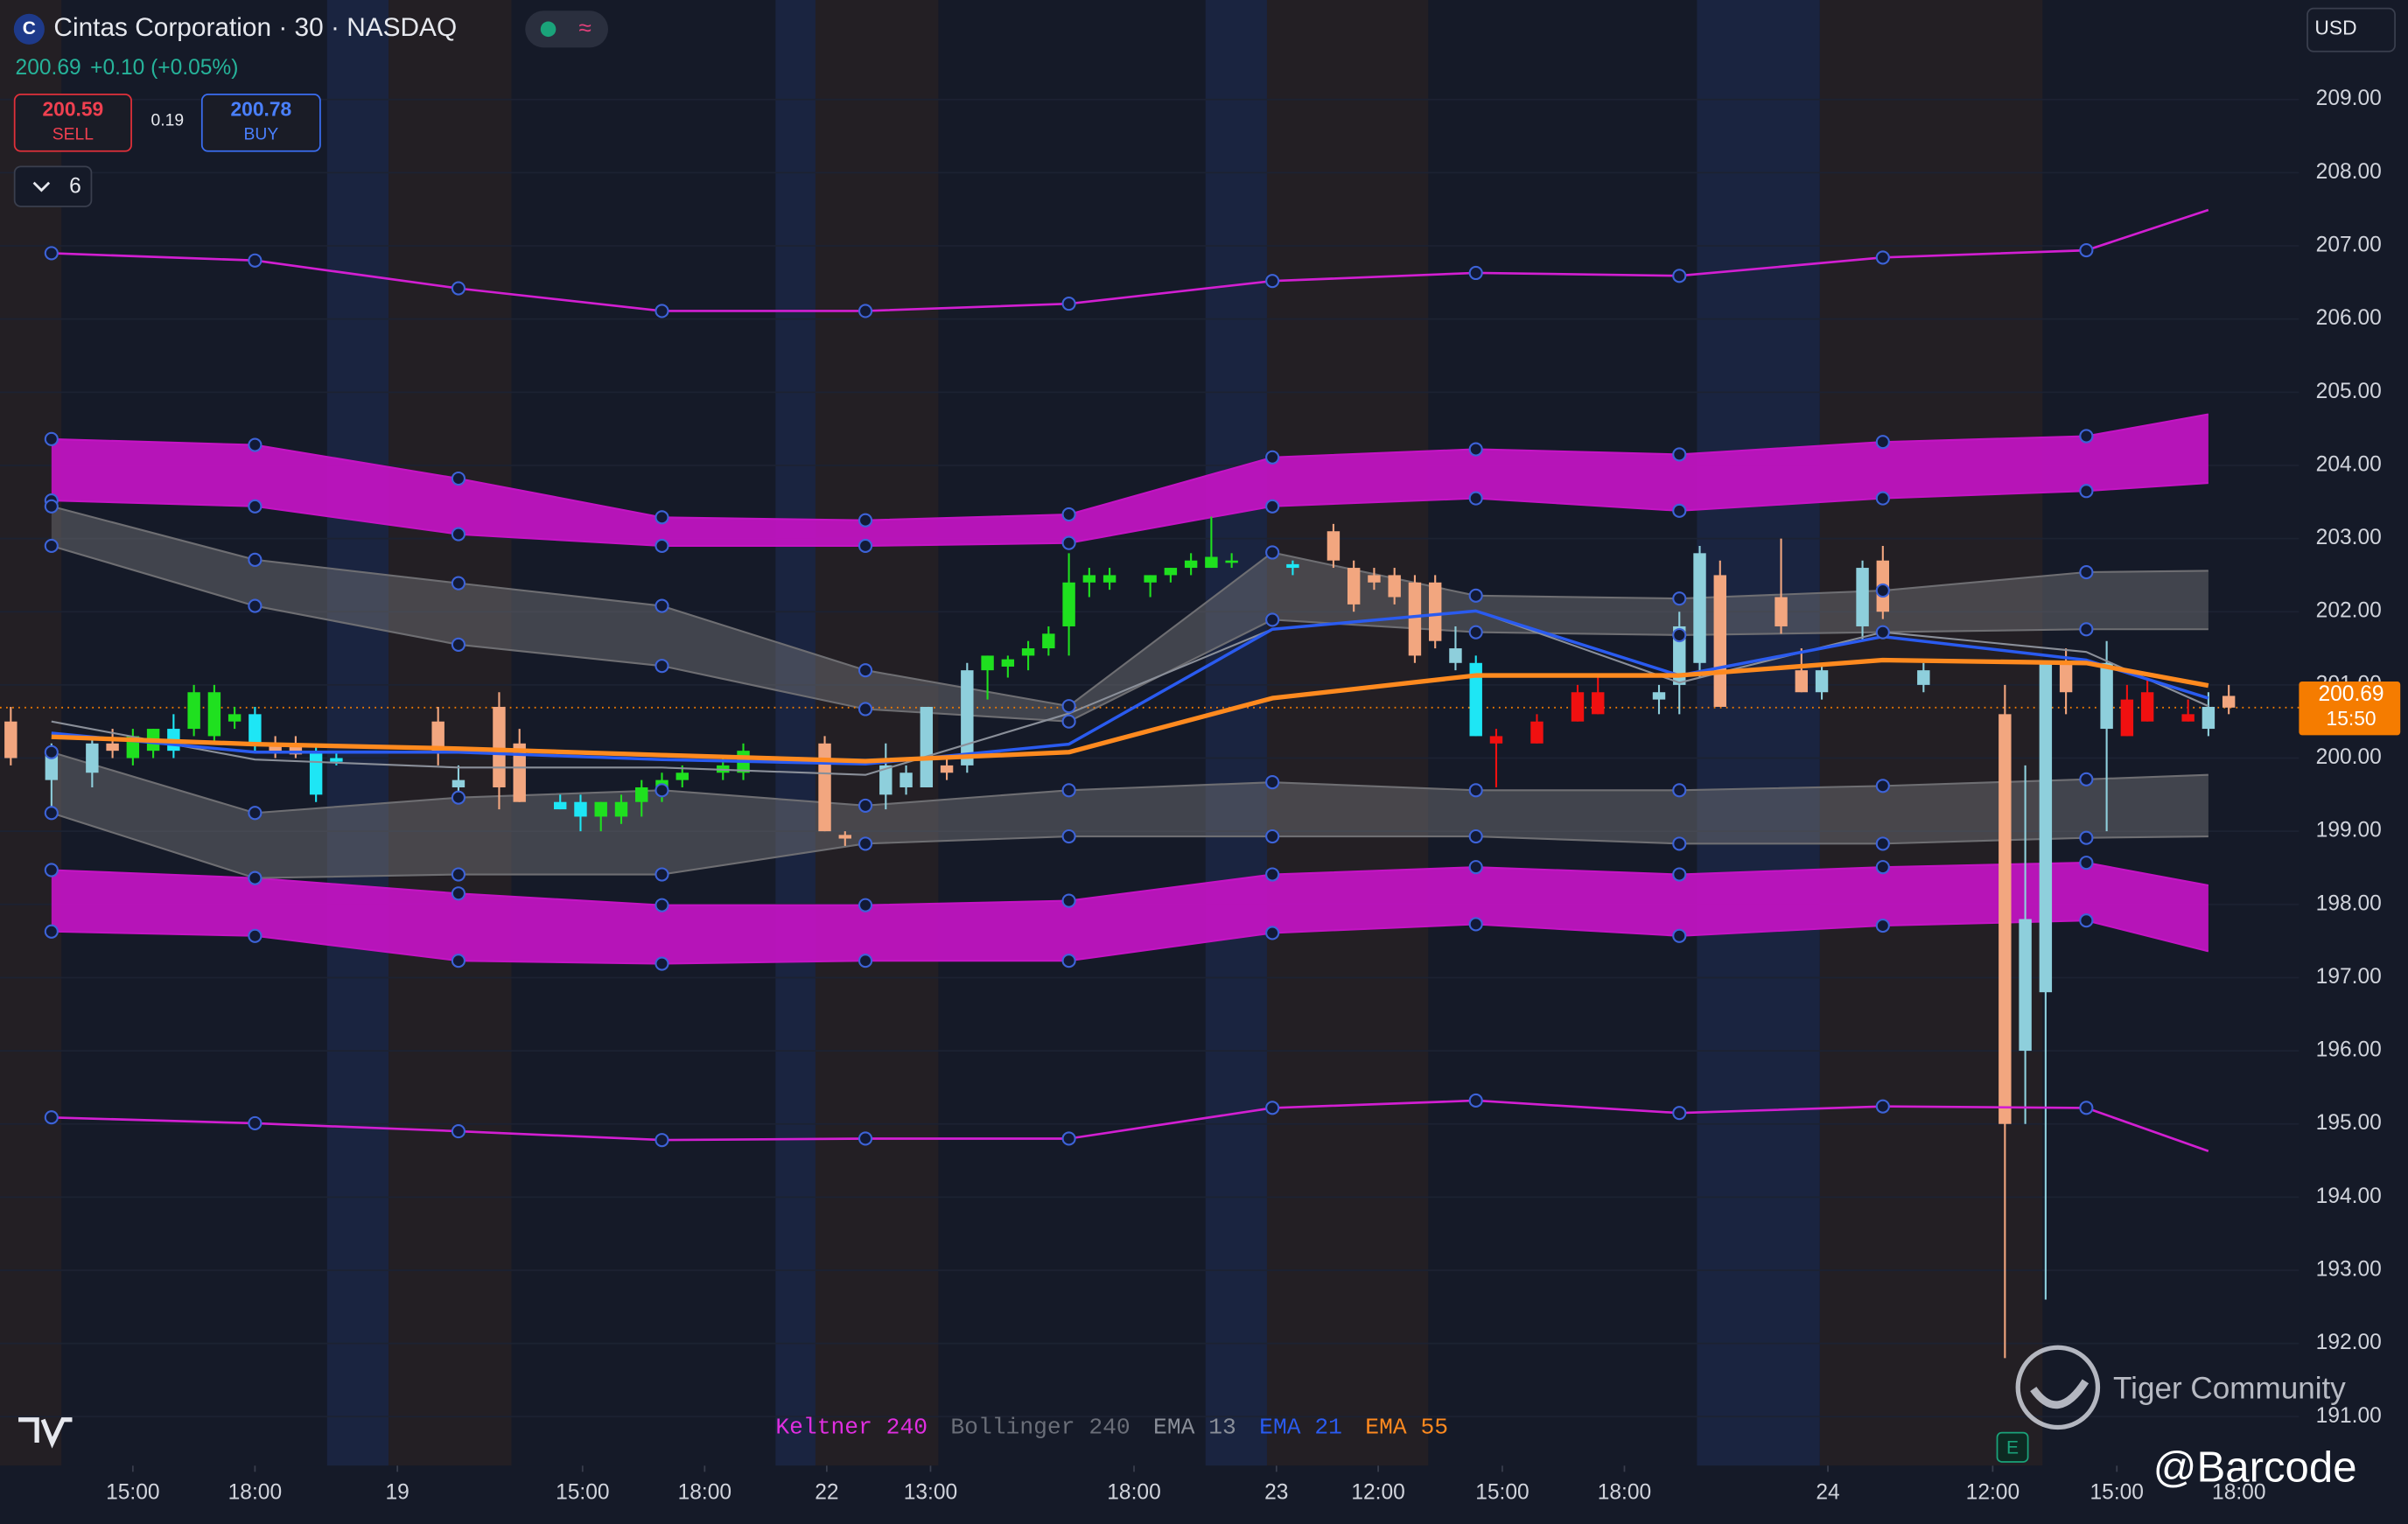 This screenshot has height=1524, width=2408. What do you see at coordinates (567, 29) in the screenshot?
I see `status-pill` at bounding box center [567, 29].